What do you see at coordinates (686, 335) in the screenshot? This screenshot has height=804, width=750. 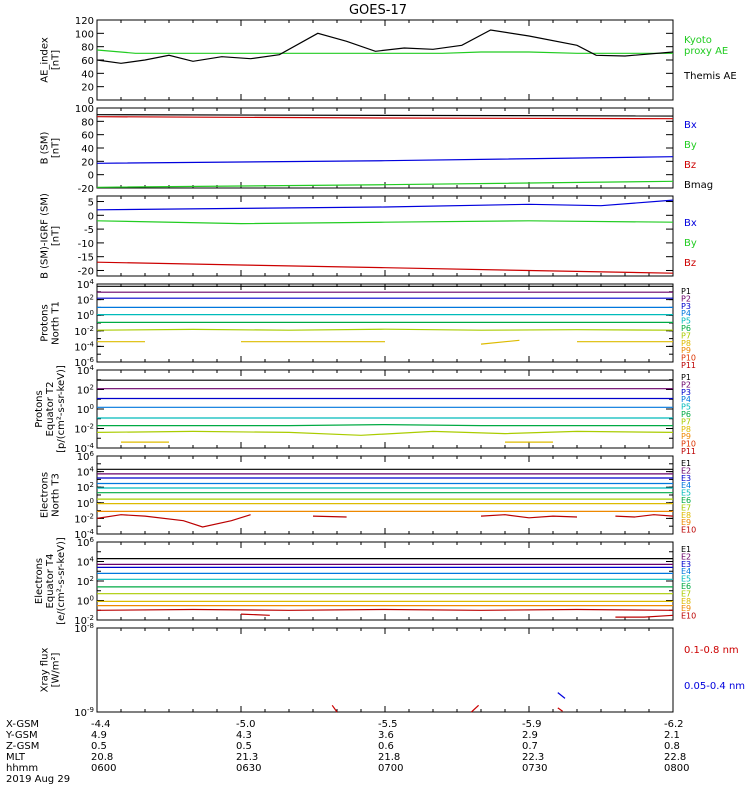 I see `right-legend-label: P7` at bounding box center [686, 335].